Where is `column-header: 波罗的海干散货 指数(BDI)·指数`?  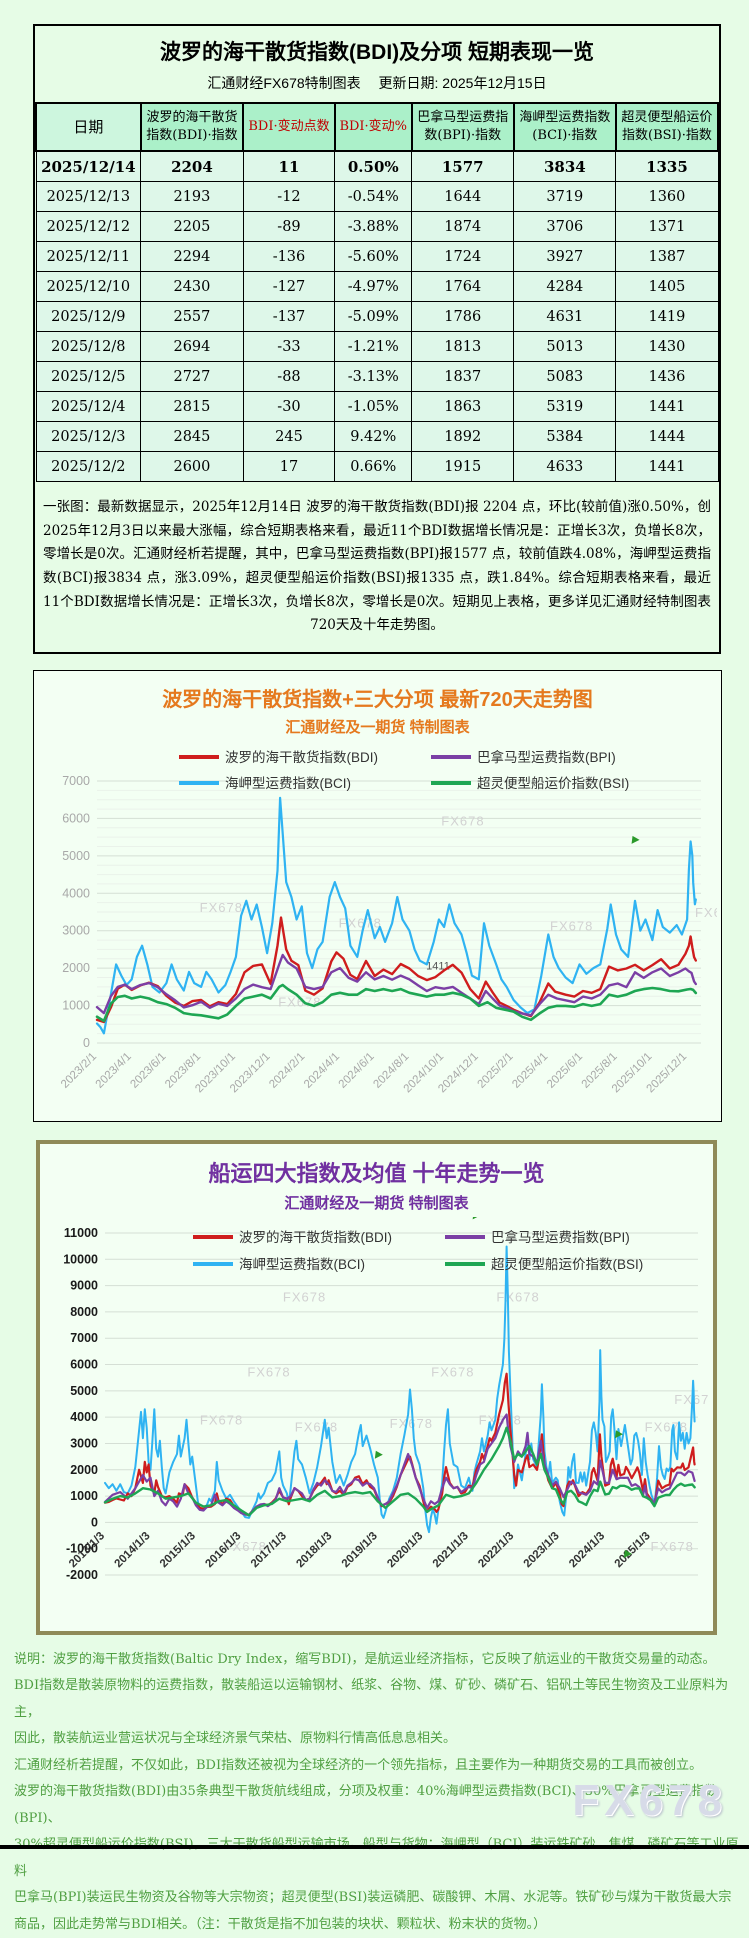 column-header: 波罗的海干散货 指数(BDI)·指数 is located at coordinates (192, 127).